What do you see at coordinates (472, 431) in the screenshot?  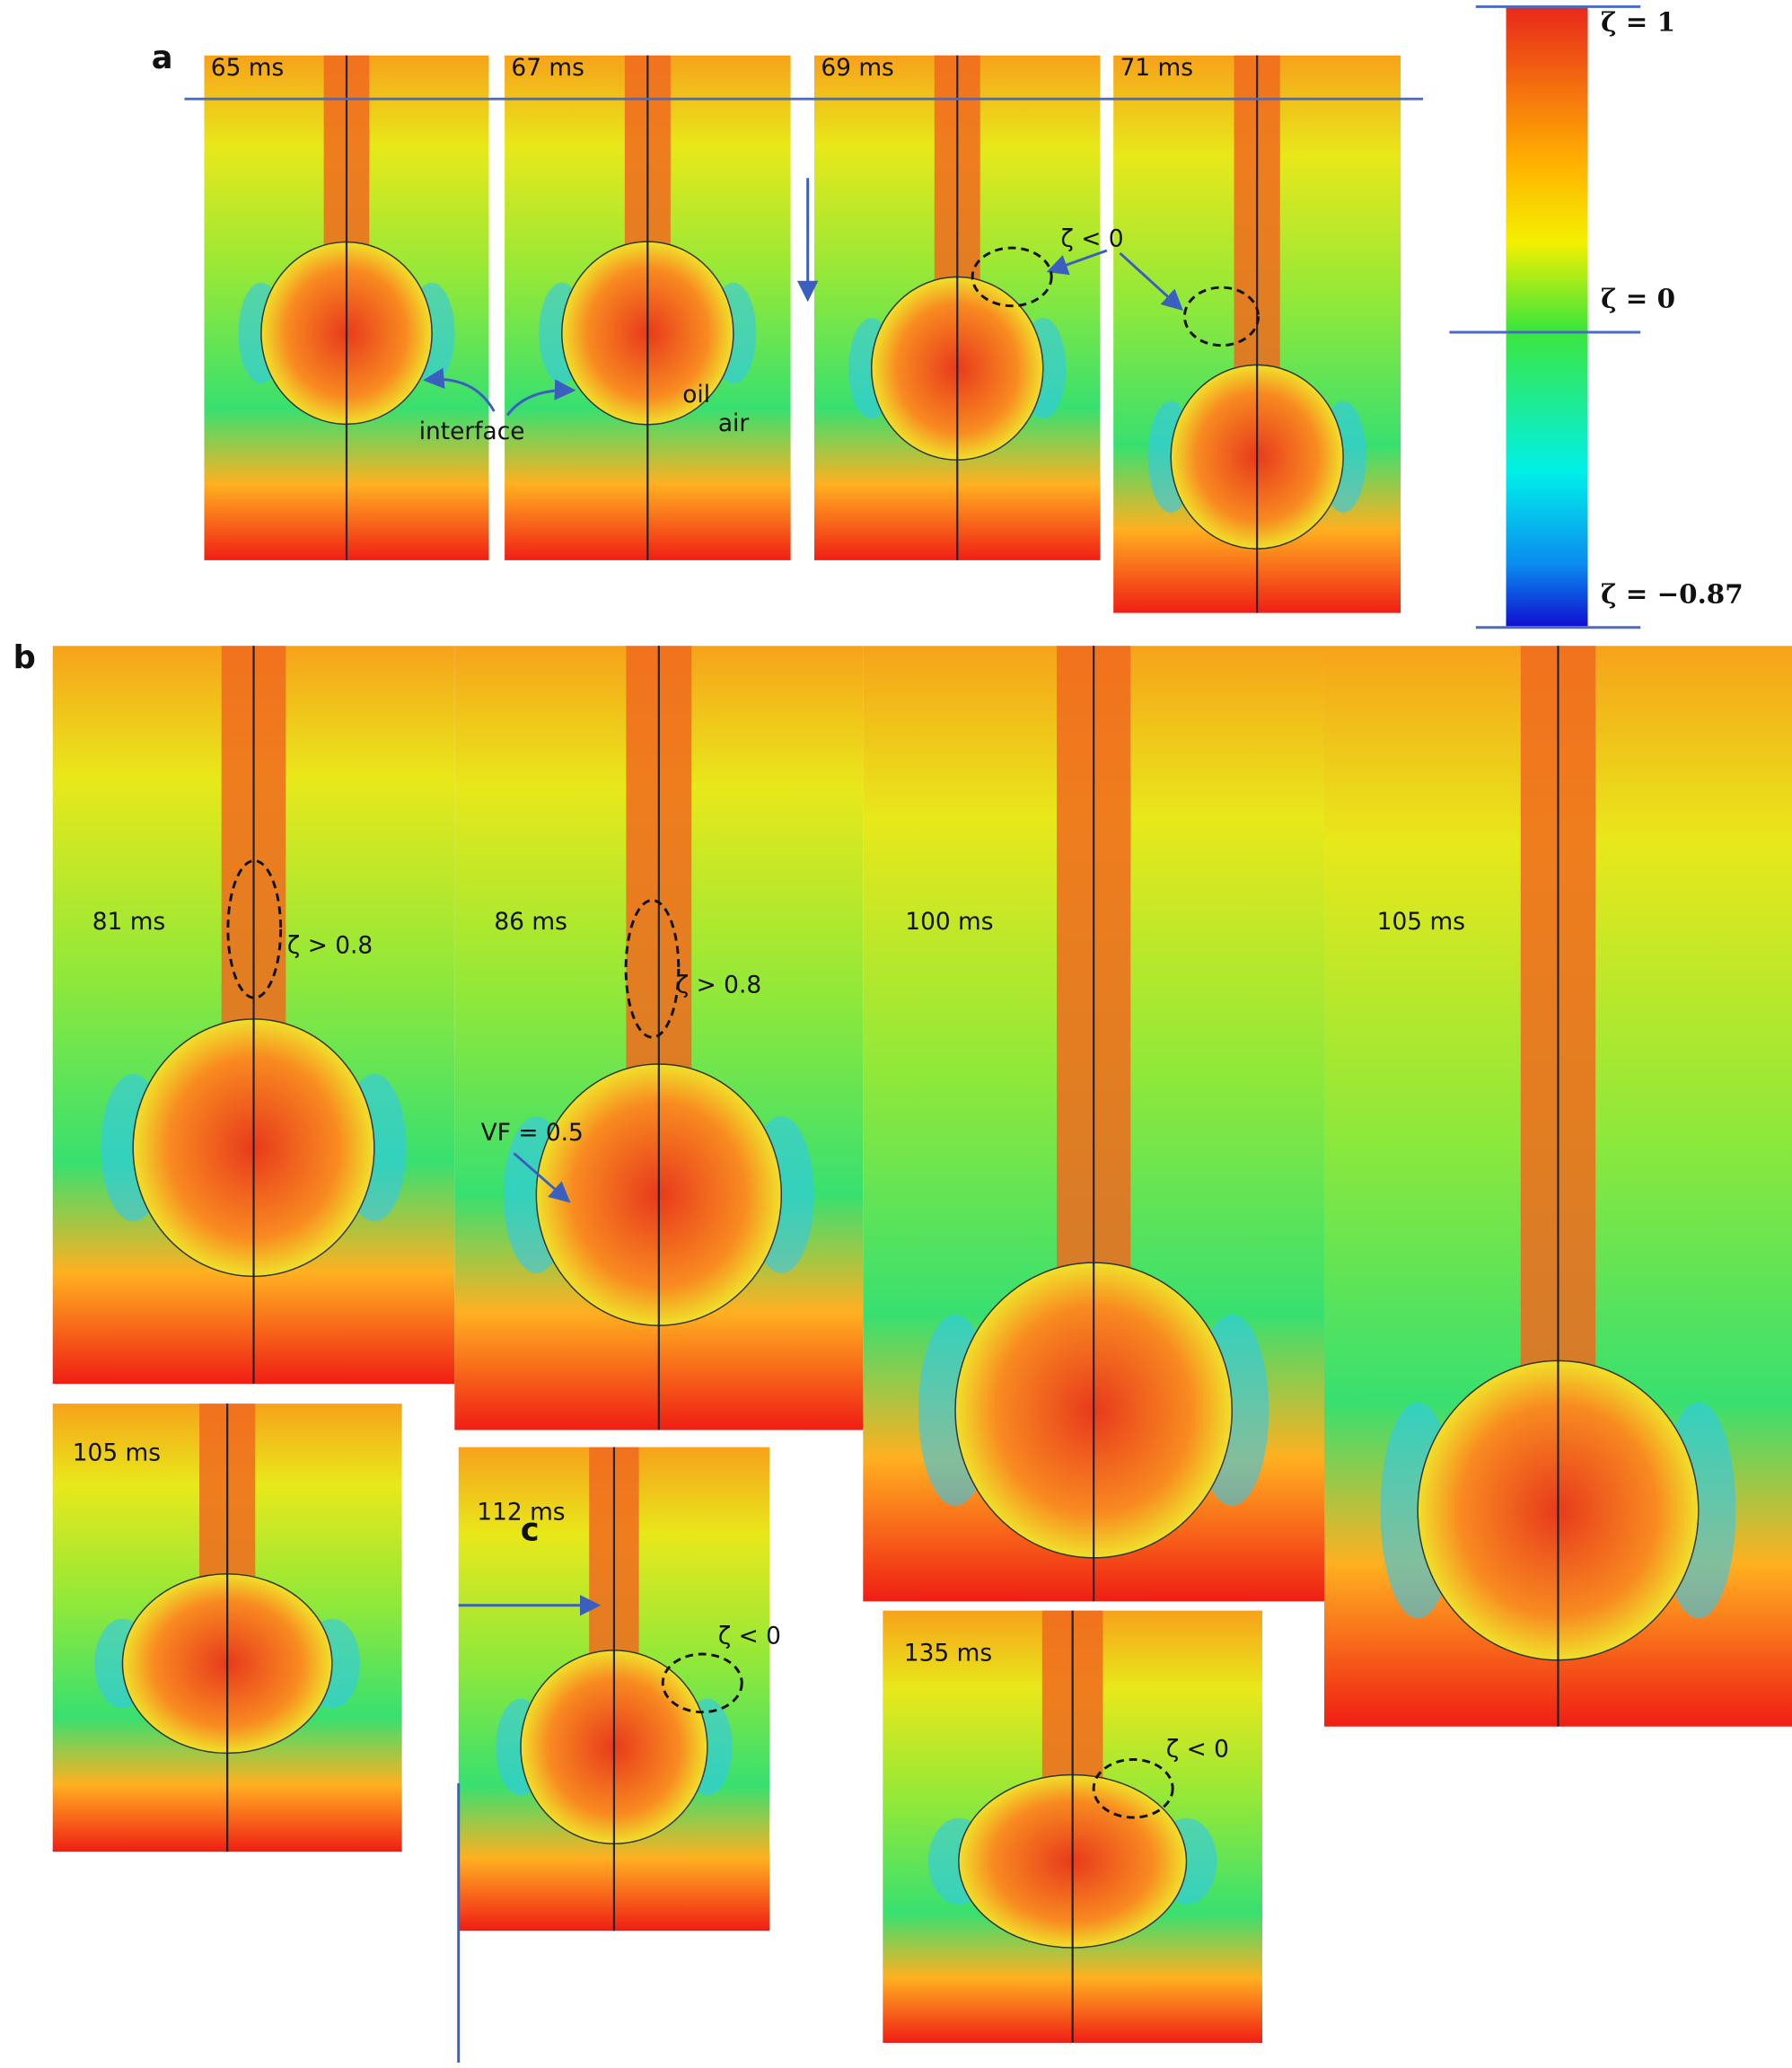 I see `annotation: interface` at bounding box center [472, 431].